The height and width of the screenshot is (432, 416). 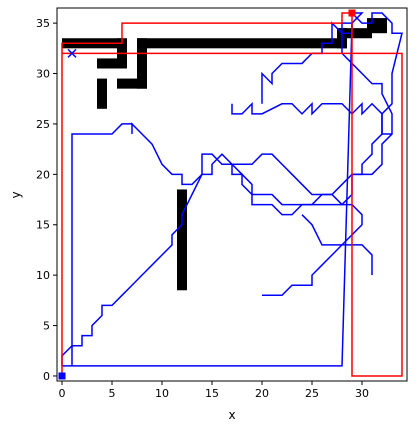 What do you see at coordinates (43, 174) in the screenshot?
I see `y-tick-label: 20` at bounding box center [43, 174].